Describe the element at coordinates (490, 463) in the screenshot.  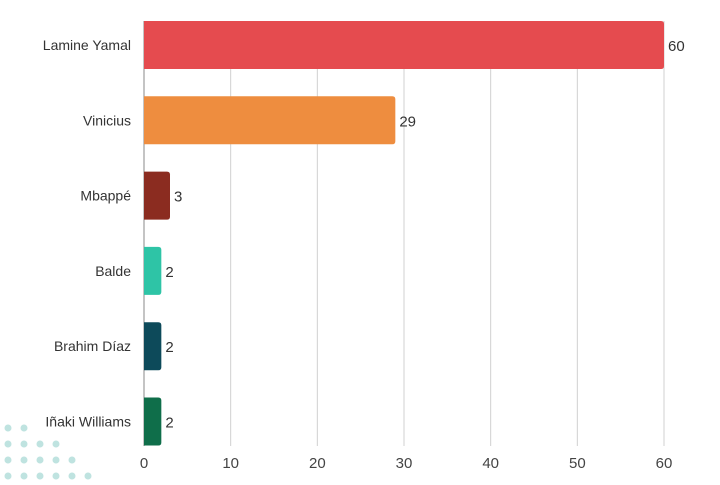
I see `x-tick-label: 40` at that location.